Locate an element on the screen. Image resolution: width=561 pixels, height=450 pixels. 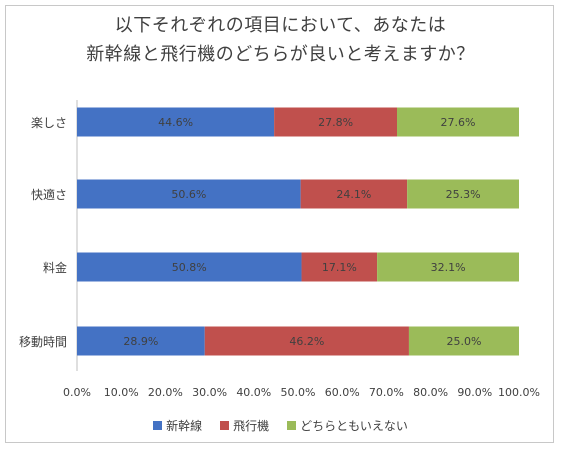
data-label: 27.8% is located at coordinates (335, 122).